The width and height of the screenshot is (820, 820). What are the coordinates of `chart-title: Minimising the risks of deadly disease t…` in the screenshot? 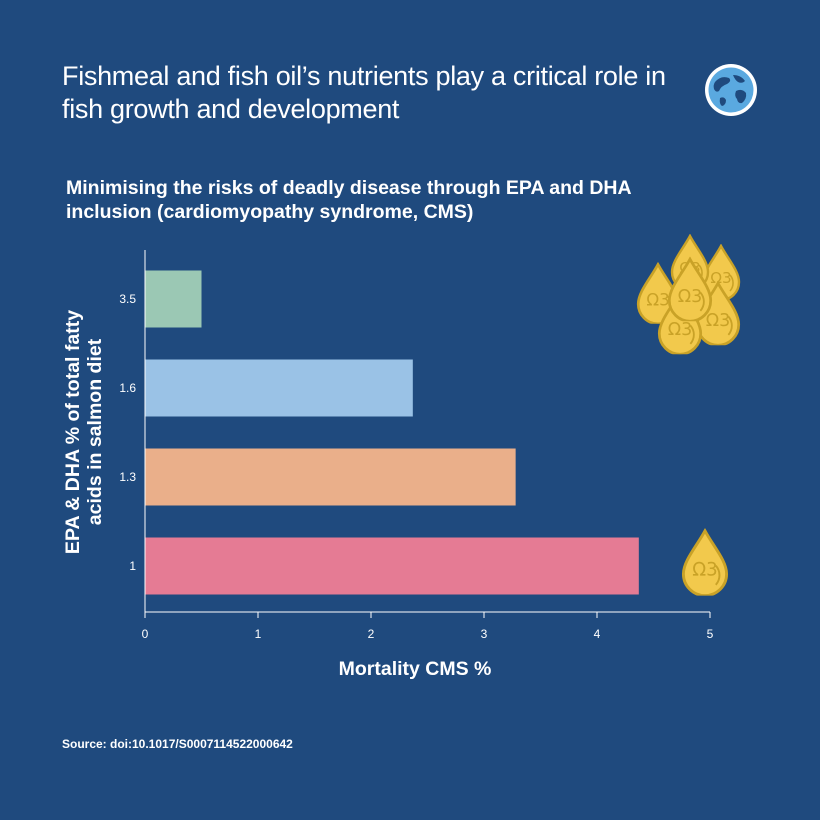 It's located at (348, 200).